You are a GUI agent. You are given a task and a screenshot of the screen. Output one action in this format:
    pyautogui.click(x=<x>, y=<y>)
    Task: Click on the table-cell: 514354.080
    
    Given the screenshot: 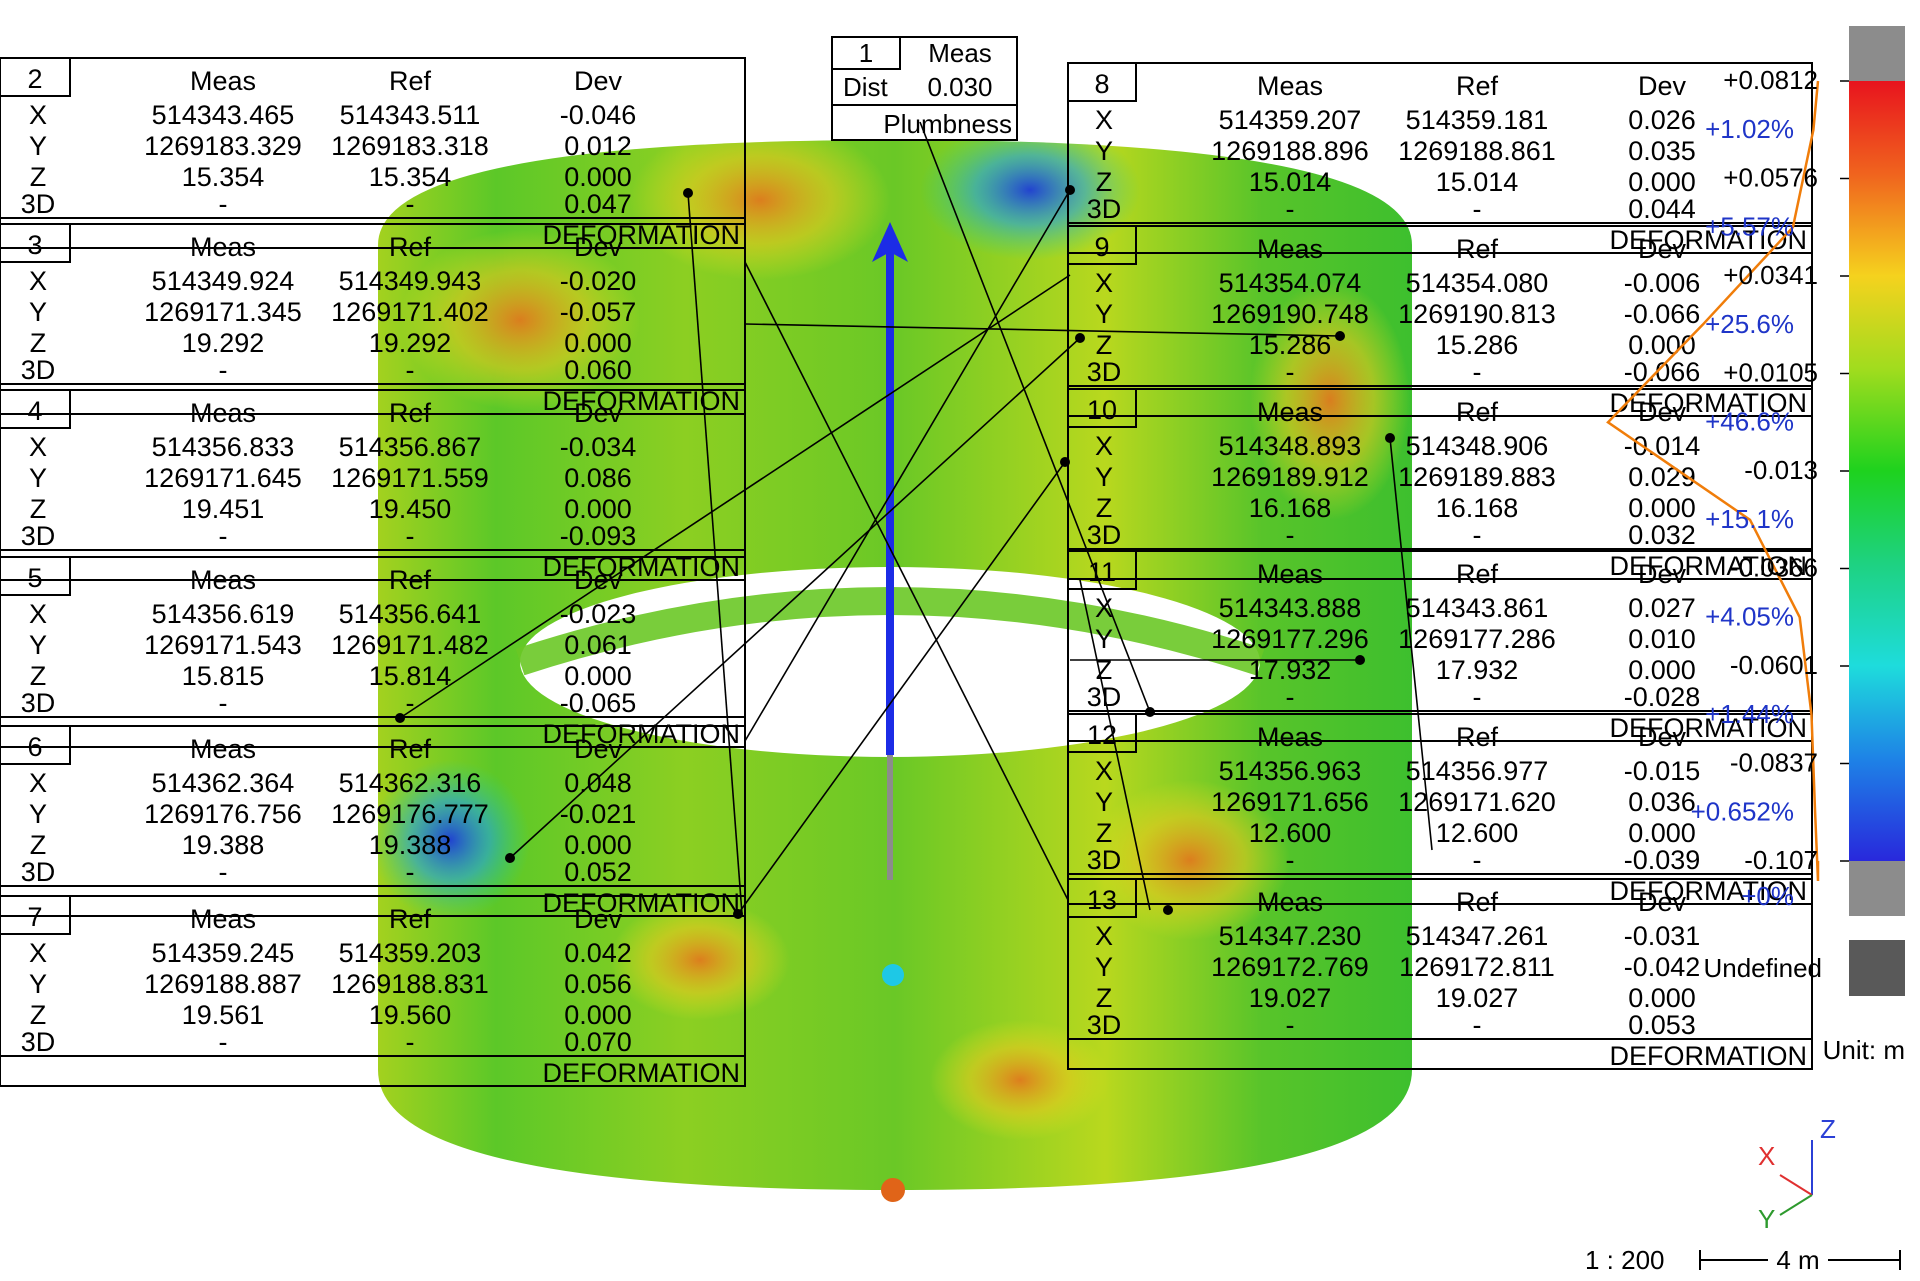 What is the action you would take?
    pyautogui.click(x=1477, y=283)
    